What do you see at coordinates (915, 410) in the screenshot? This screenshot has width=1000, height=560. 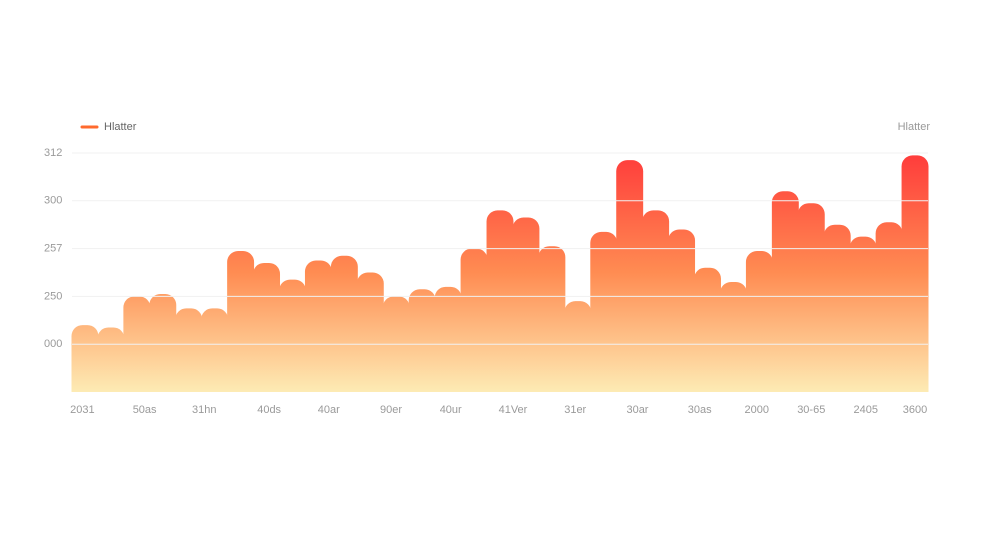 I see `x-tick-label: 3600` at bounding box center [915, 410].